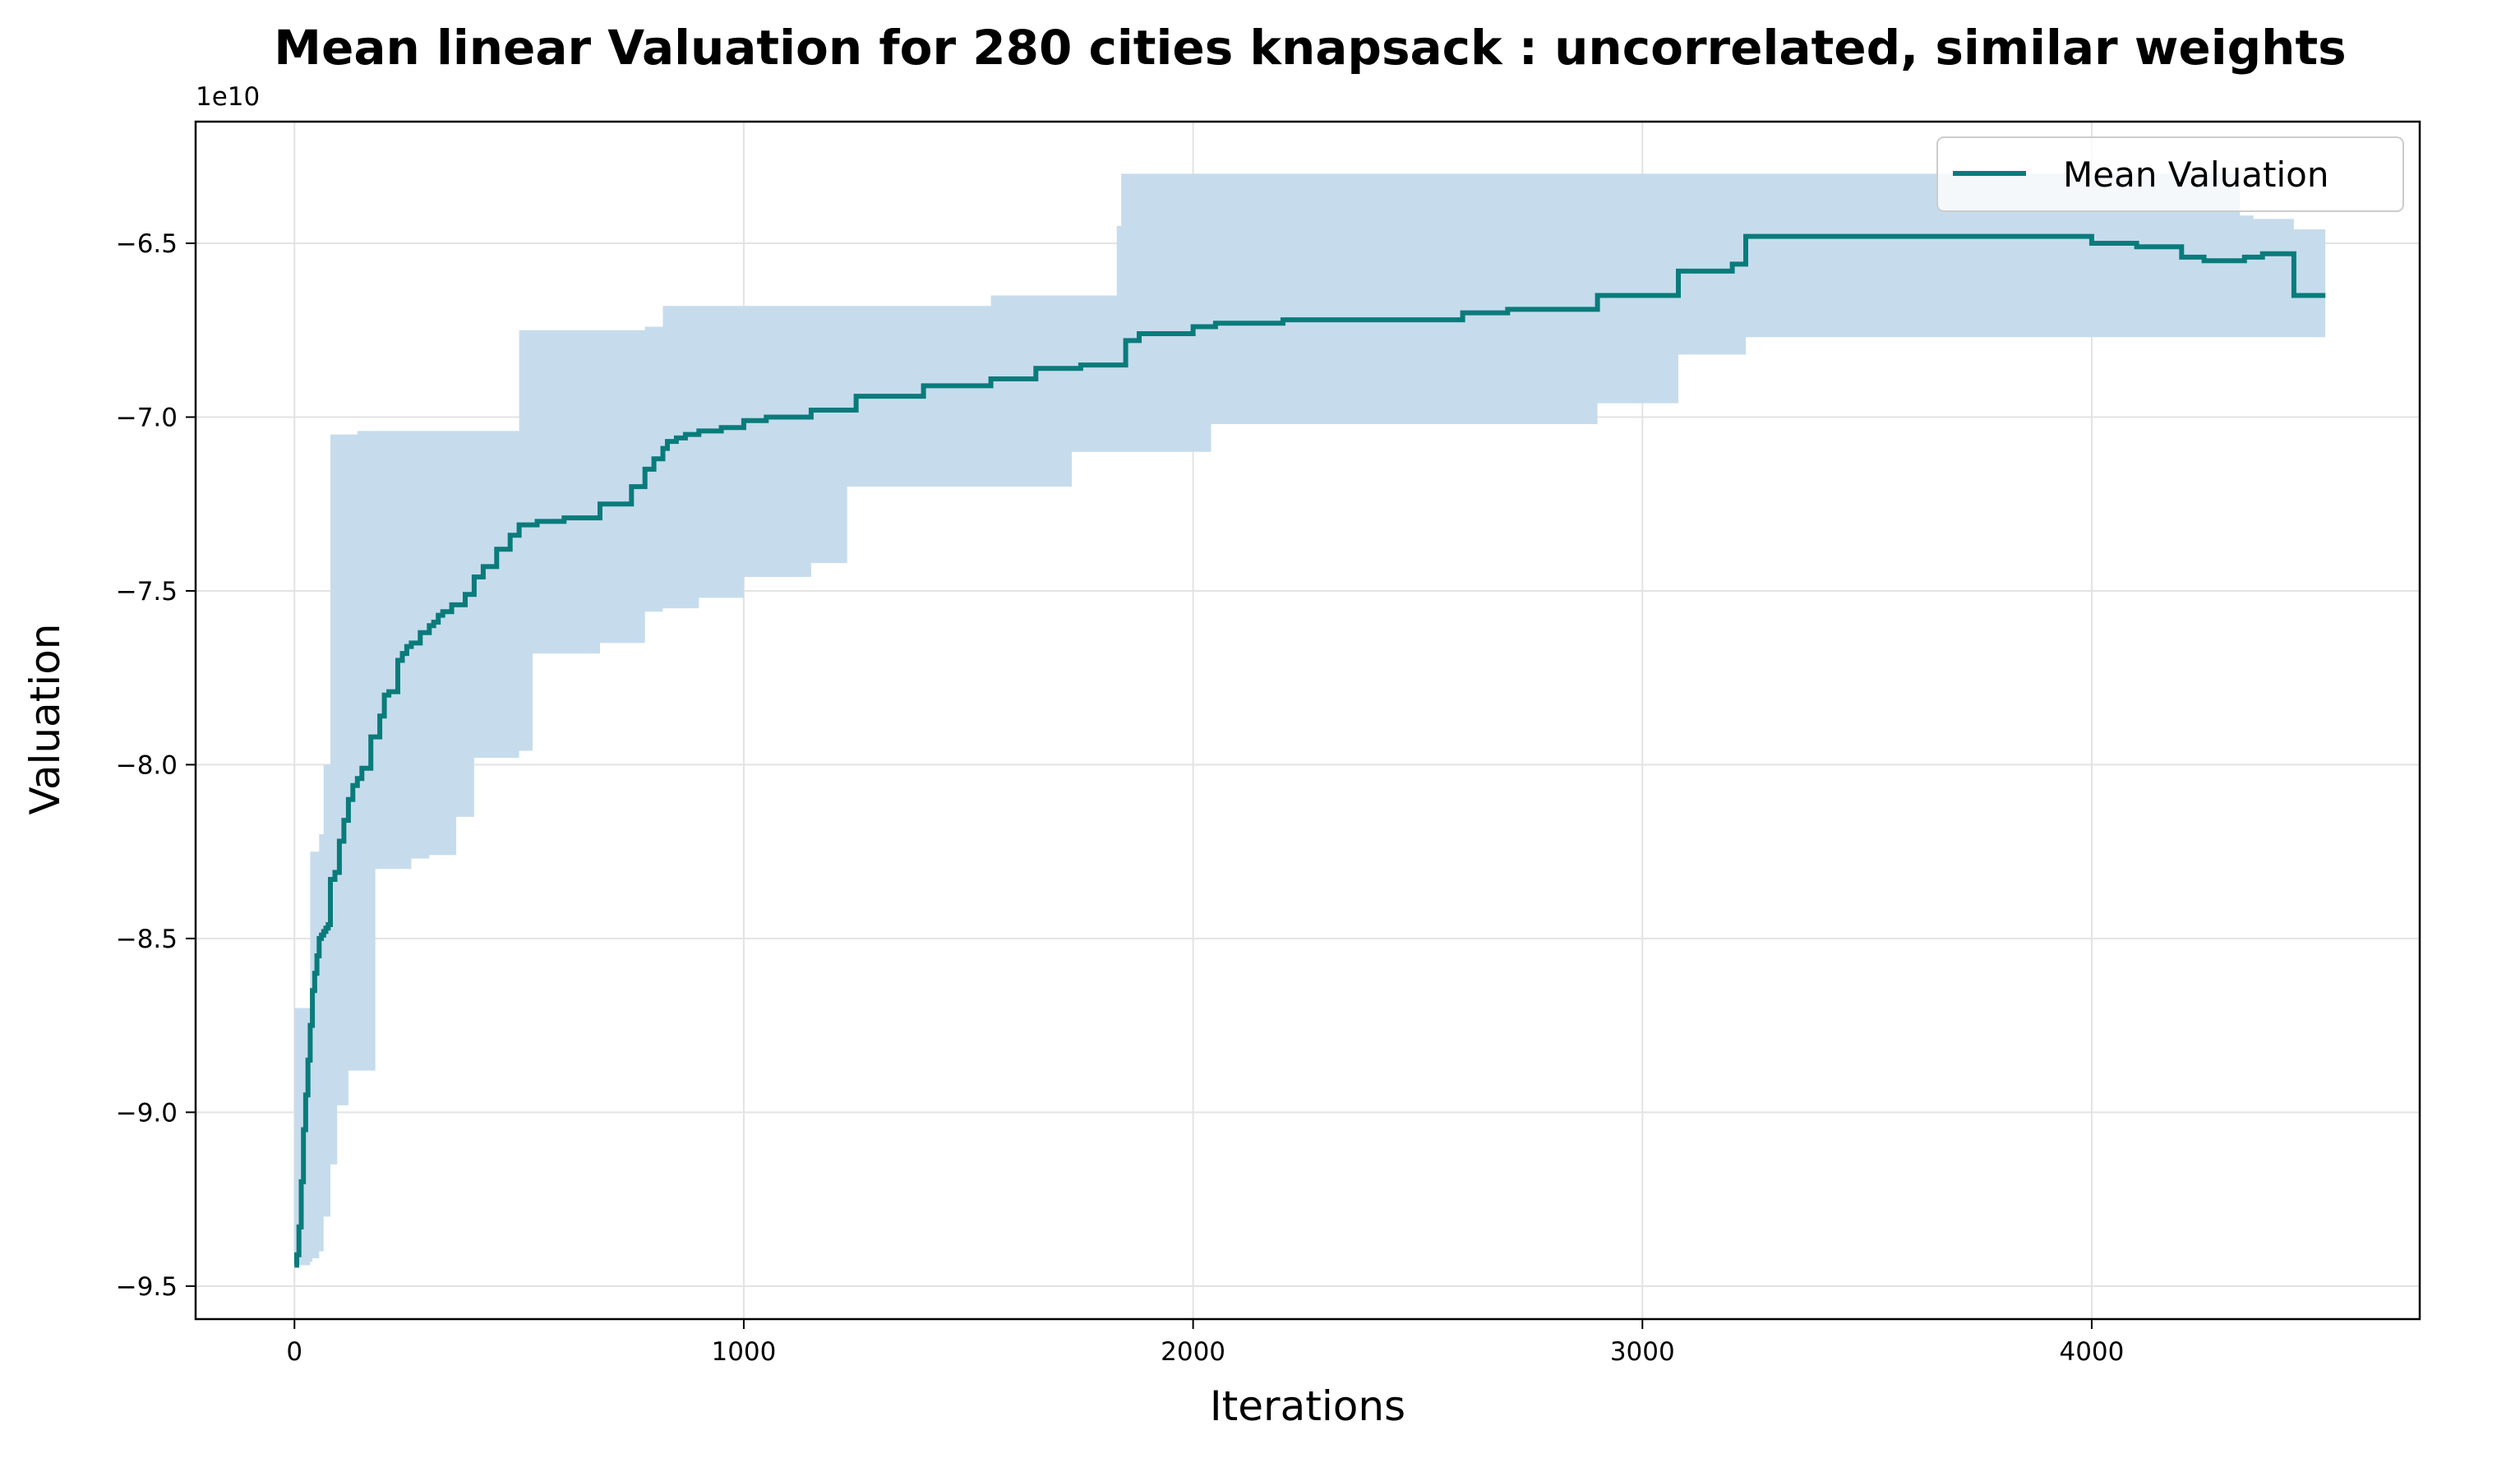 This screenshot has height=1458, width=2520. What do you see at coordinates (294, 1352) in the screenshot?
I see `x-tick-label: 0` at bounding box center [294, 1352].